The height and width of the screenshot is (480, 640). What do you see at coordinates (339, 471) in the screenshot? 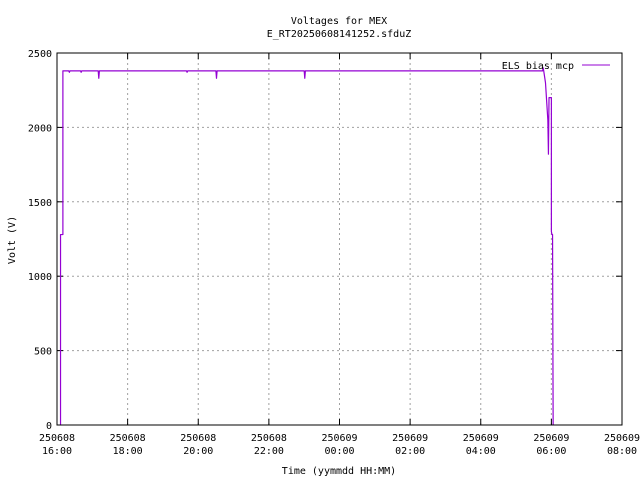
I see `x-axis-label: Time (yymmdd HH:MM)` at bounding box center [339, 471].